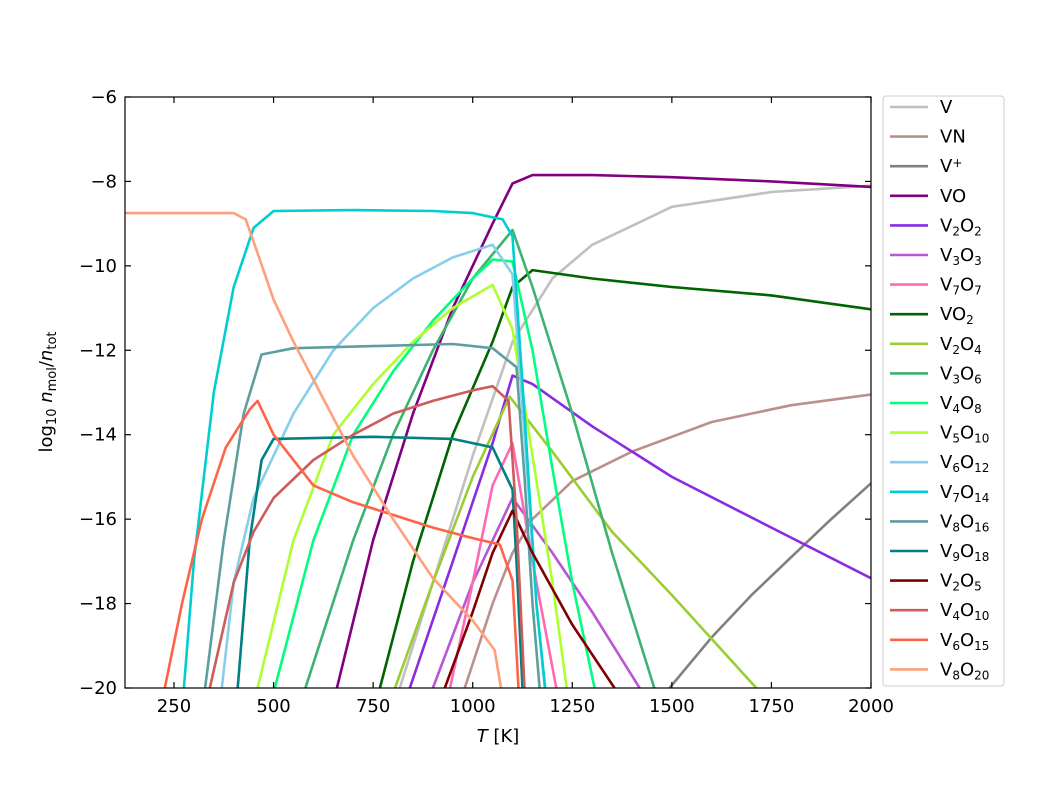 This screenshot has width=1046, height=788. What do you see at coordinates (951, 166) in the screenshot?
I see `legend-label: V+` at bounding box center [951, 166].